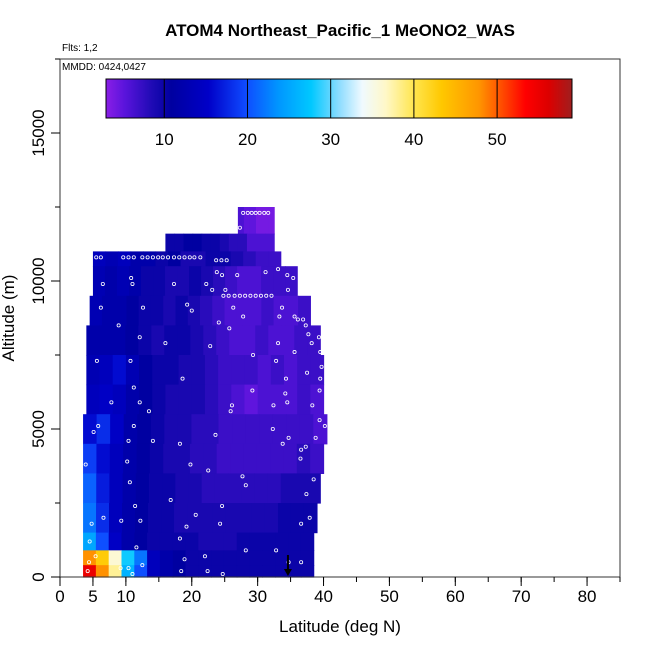 This screenshot has width=650, height=650. I want to click on chart-title: ATOM4 Northeast_Pacific_1 MeONO2_WAS, so click(340, 30).